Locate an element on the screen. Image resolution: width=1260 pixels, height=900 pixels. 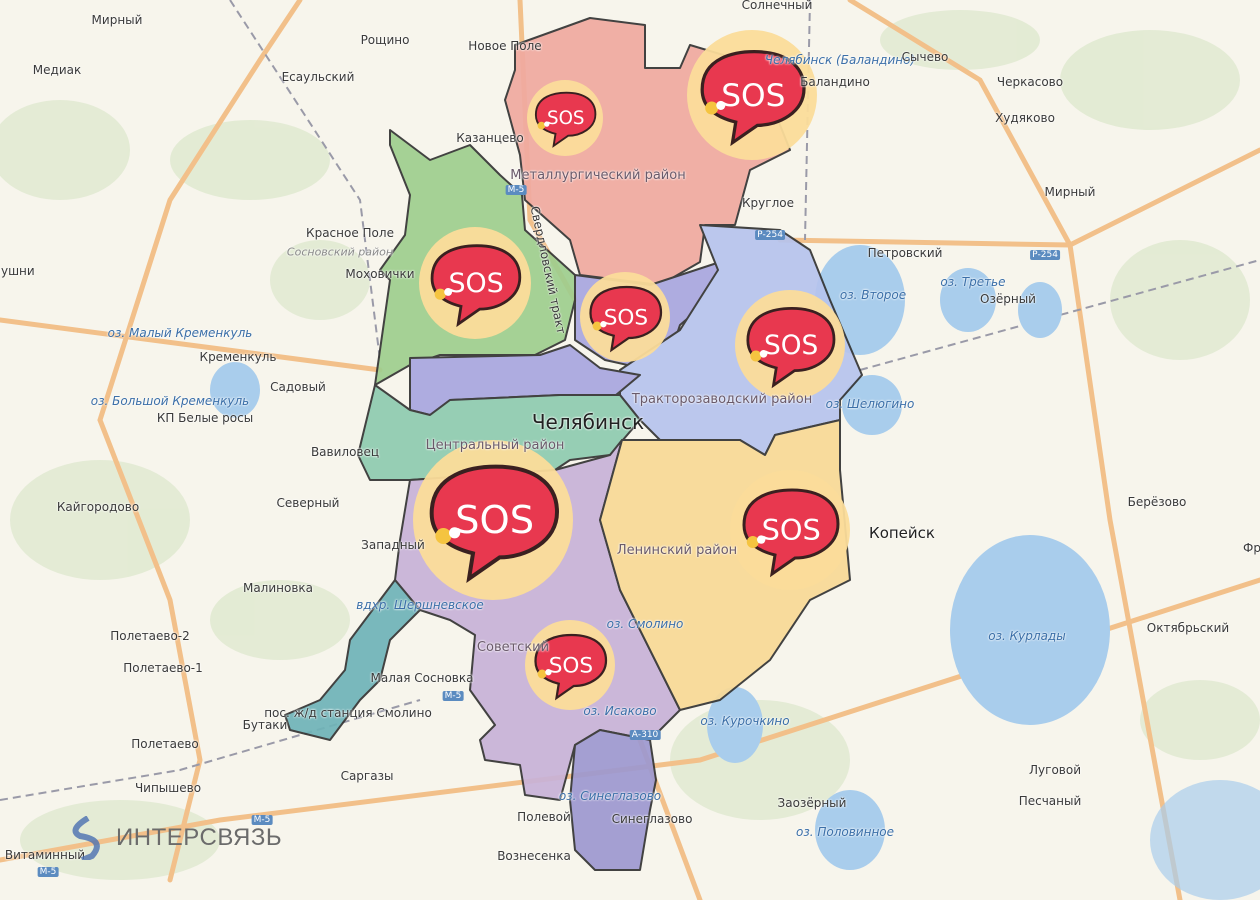
place-label-kremenkul: Кременкуль is located at coordinates (238, 357).